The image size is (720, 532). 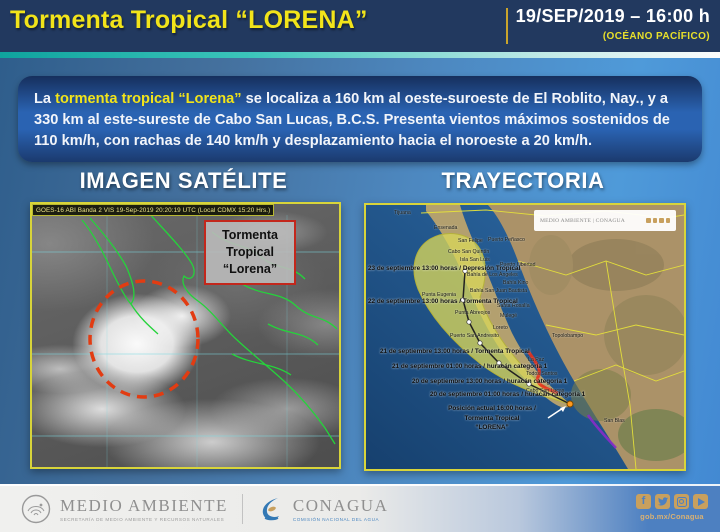 What do you see at coordinates (475, 336) in the screenshot?
I see `map-place-label: Puerto San Andresito` at bounding box center [475, 336].